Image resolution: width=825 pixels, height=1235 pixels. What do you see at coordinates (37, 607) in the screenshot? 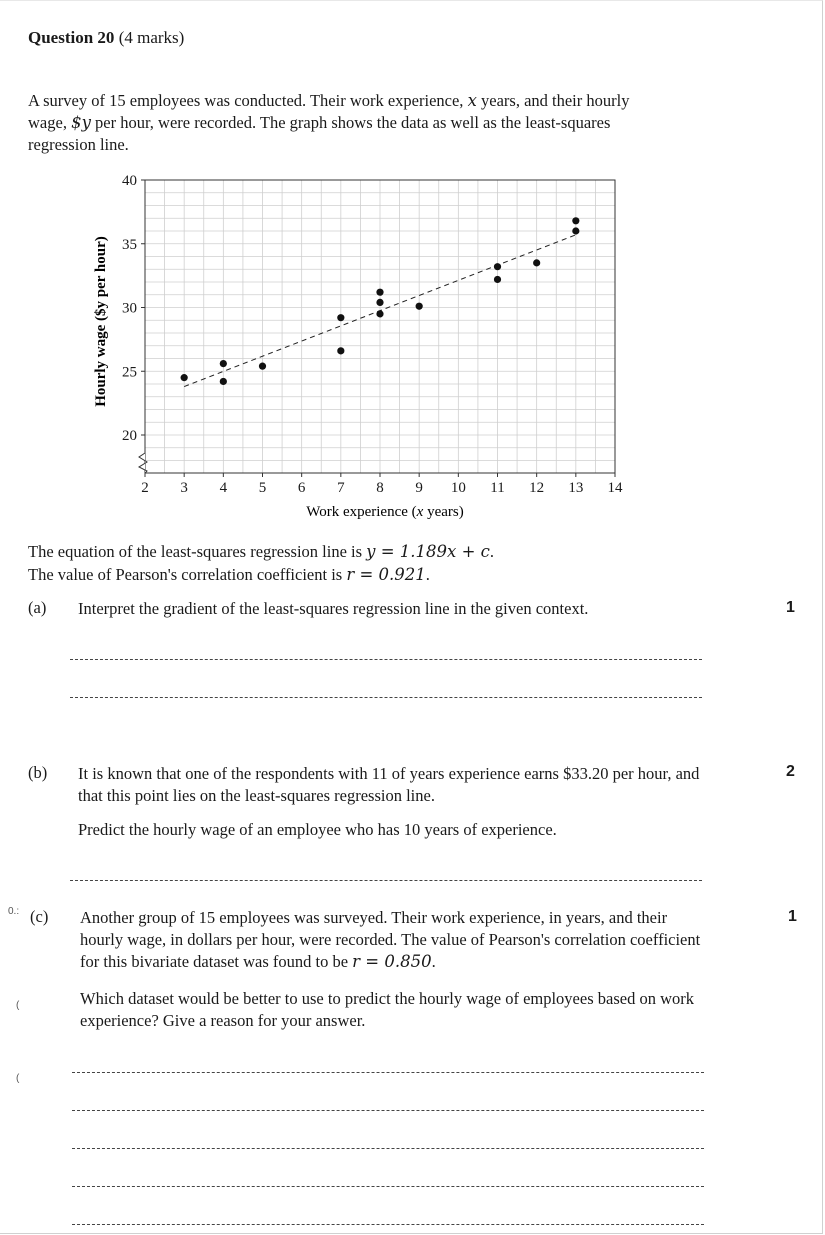
I see `part-a-label: (a)` at bounding box center [37, 607].